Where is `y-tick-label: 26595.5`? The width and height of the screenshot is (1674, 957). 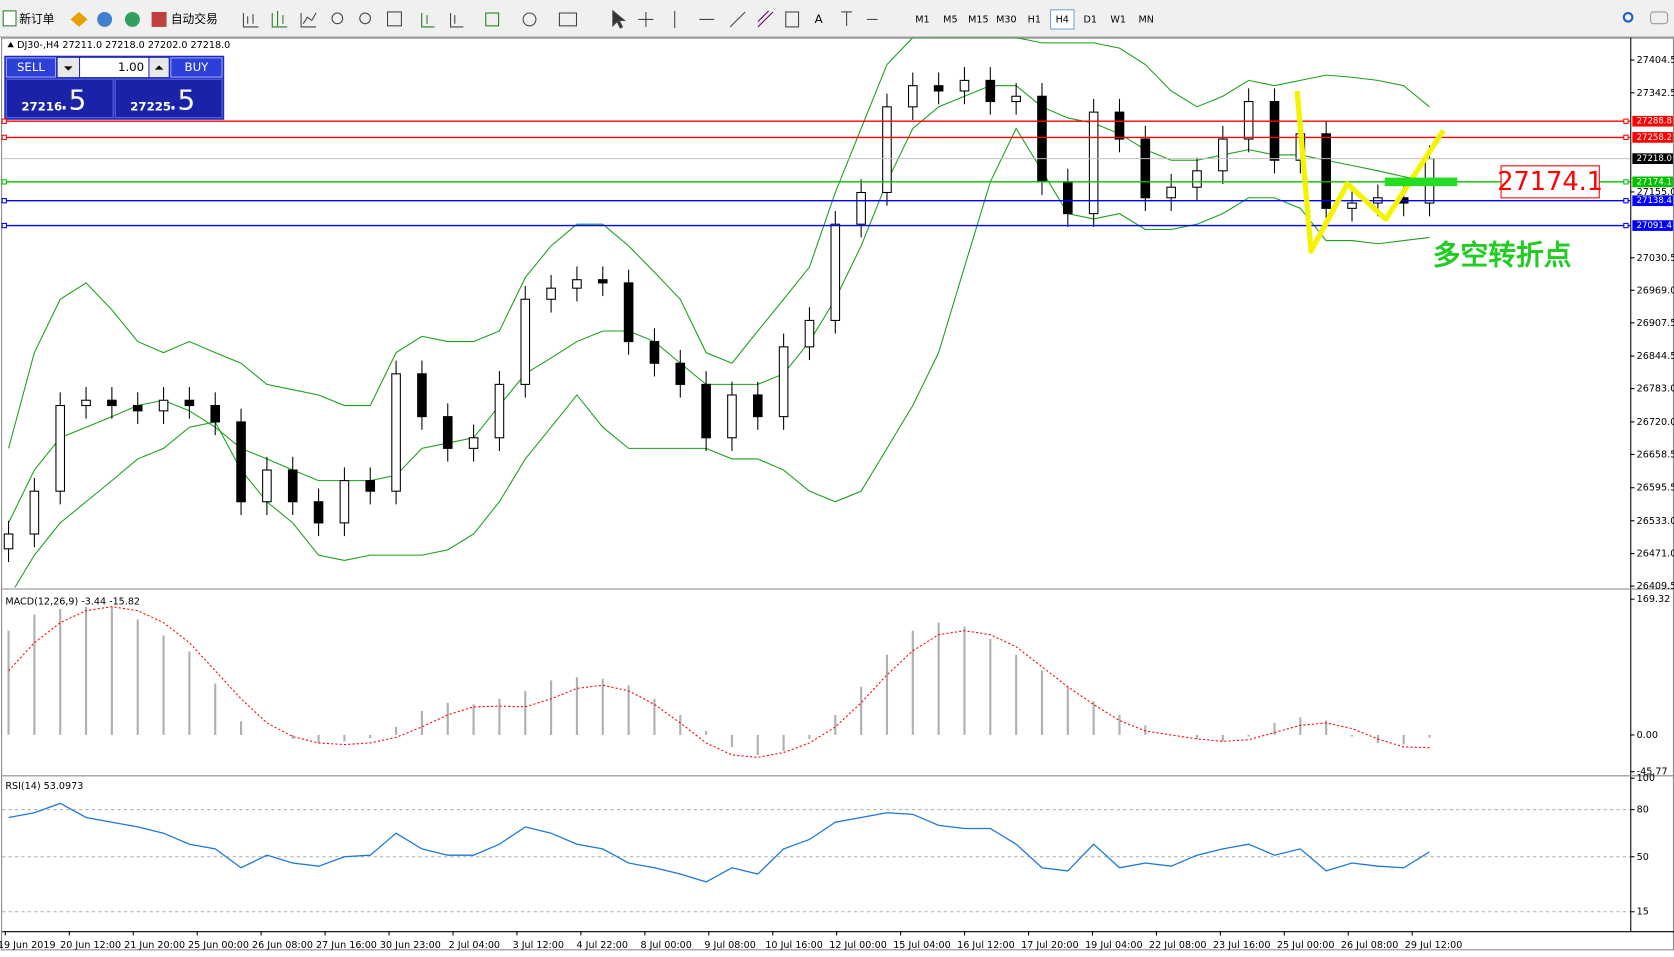 y-tick-label: 26595.5 is located at coordinates (1655, 488).